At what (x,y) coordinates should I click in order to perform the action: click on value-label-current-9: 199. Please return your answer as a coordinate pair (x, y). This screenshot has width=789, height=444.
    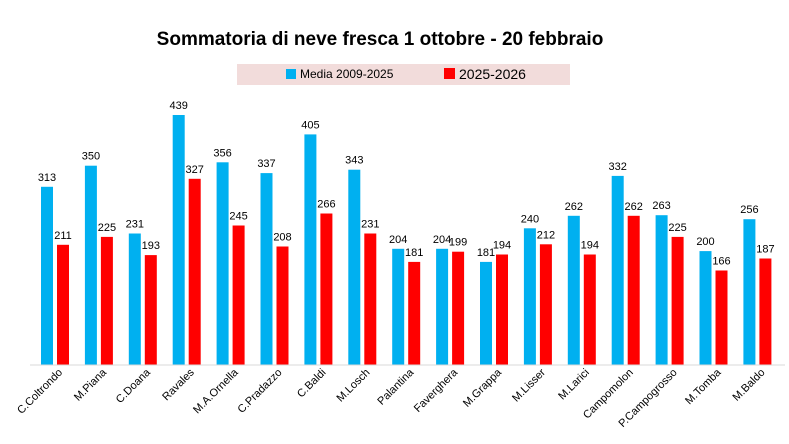
    Looking at the image, I should click on (458, 243).